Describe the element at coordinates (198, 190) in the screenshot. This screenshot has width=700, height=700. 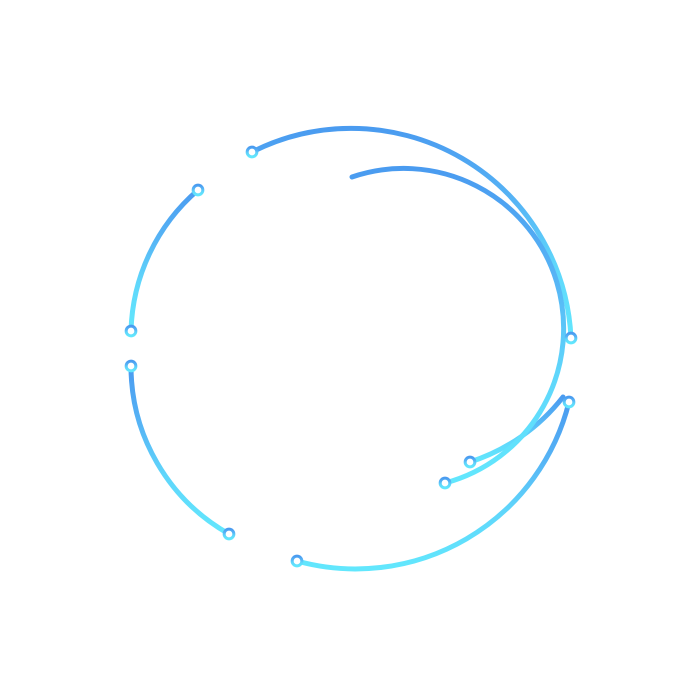
I see `endpoint-middle-top-left` at that location.